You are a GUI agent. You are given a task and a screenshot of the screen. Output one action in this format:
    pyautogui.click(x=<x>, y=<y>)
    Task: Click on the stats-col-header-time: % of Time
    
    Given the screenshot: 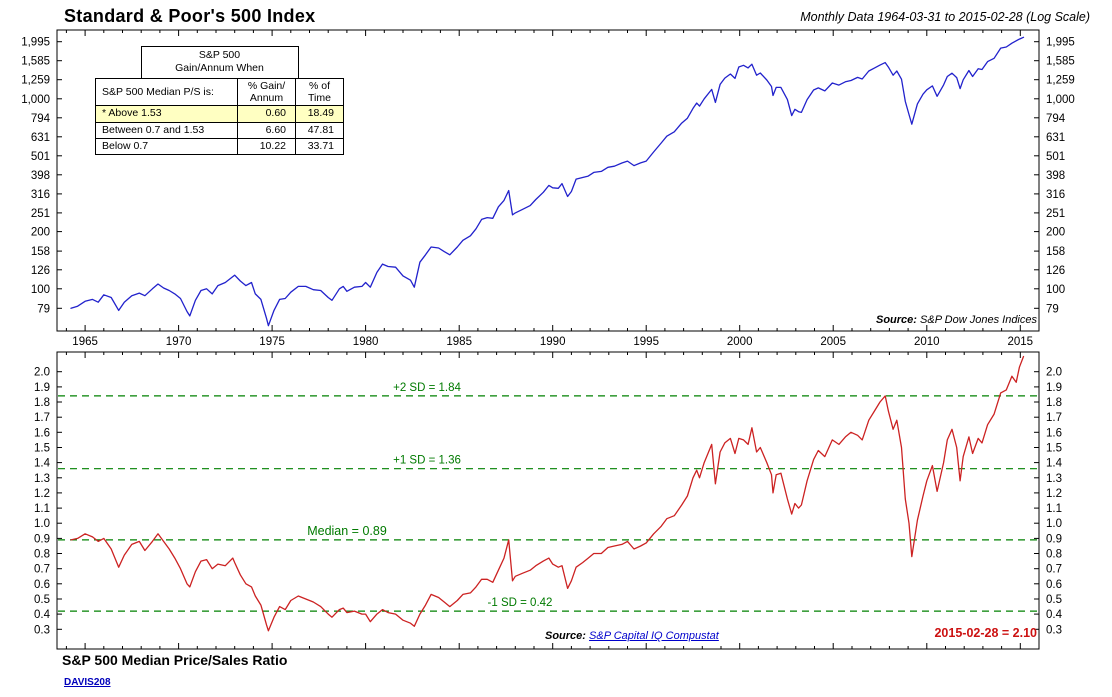 What is the action you would take?
    pyautogui.click(x=319, y=92)
    